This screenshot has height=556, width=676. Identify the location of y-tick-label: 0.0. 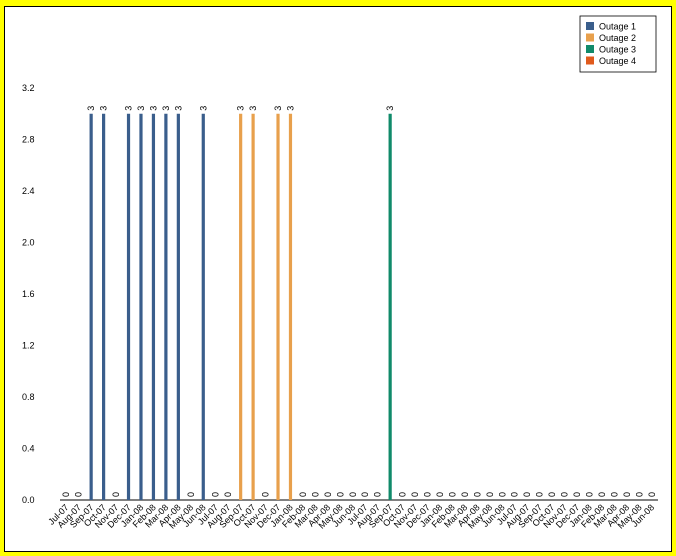
(28, 500).